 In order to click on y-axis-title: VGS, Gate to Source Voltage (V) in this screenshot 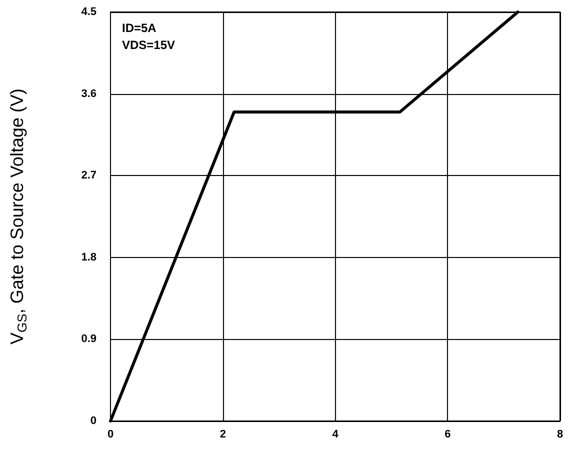, I will do `click(18, 216)`.